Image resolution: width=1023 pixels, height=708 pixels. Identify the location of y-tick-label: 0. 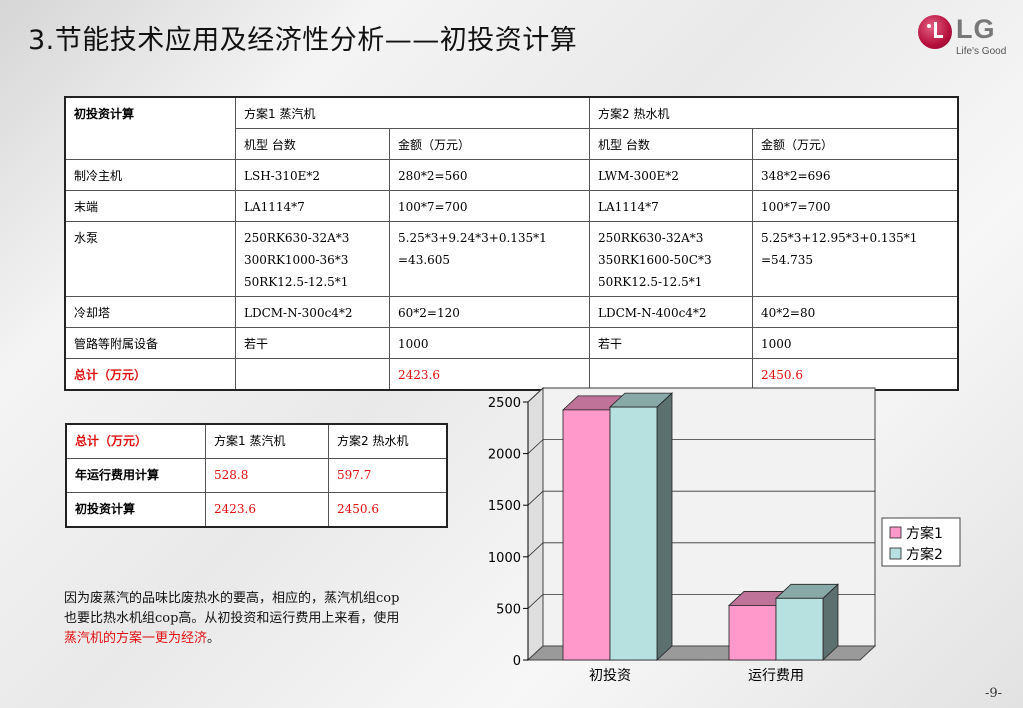
(517, 661).